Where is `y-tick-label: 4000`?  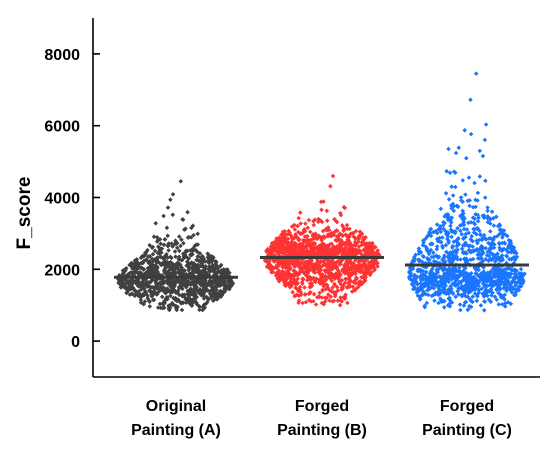 y-tick-label: 4000 is located at coordinates (62, 199).